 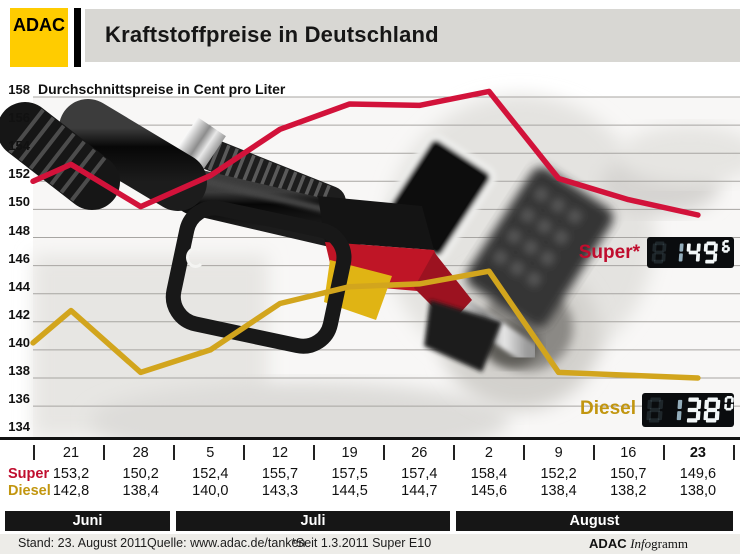 I want to click on x-axis-line, so click(x=370, y=438).